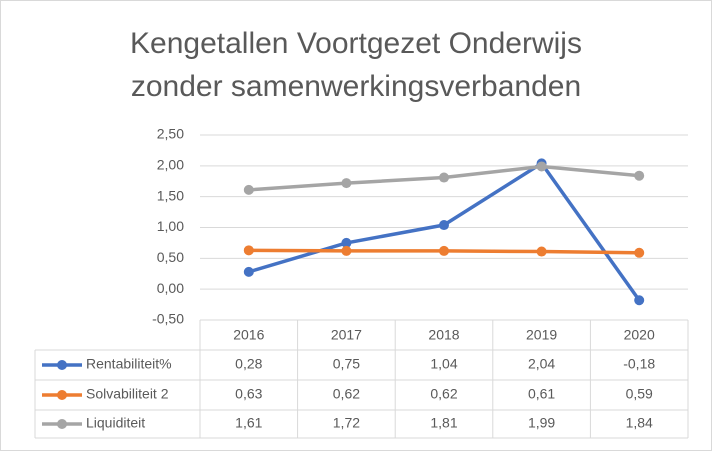  I want to click on table-value: 0,28, so click(248, 364).